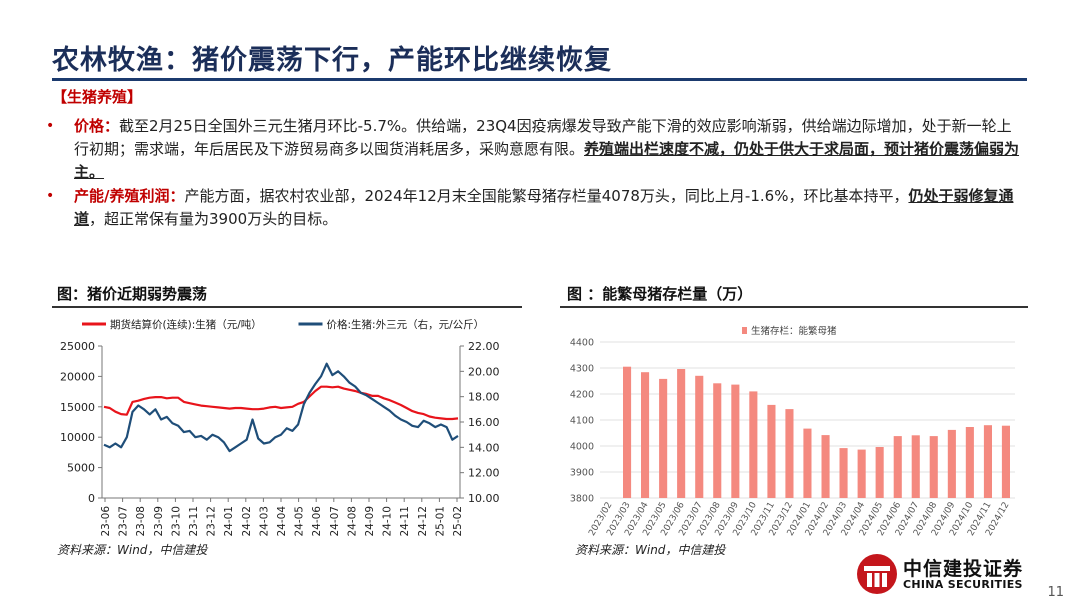 This screenshot has height=608, width=1080. What do you see at coordinates (77, 407) in the screenshot?
I see `y-left-tick-label: 15000` at bounding box center [77, 407].